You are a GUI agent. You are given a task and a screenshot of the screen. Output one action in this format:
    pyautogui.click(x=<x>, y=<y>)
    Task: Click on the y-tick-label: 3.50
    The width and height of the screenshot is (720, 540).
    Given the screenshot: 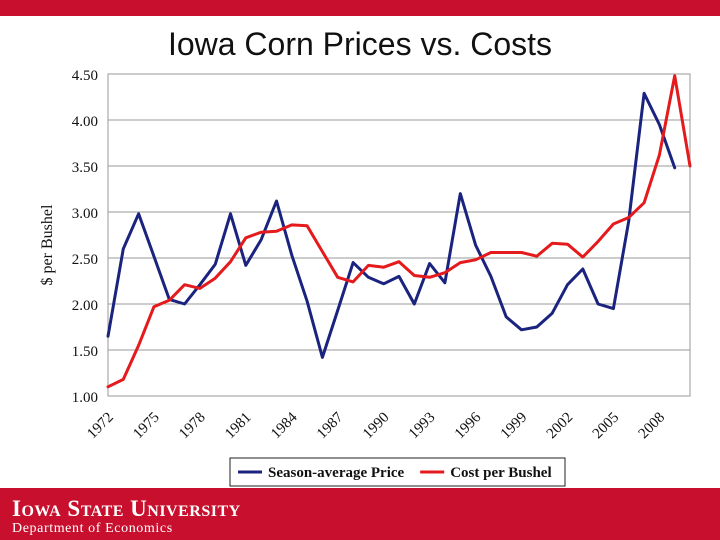 What is the action you would take?
    pyautogui.click(x=85, y=168)
    